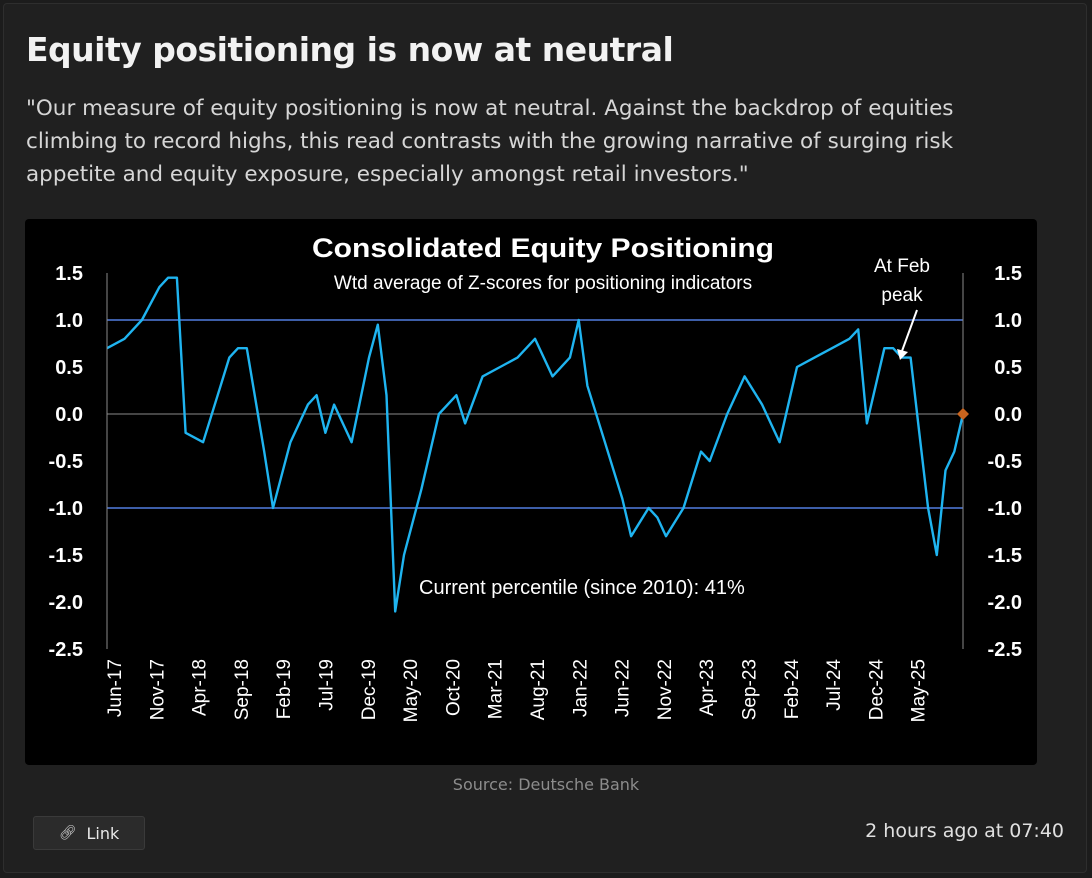  I want to click on link-icon: 🔗︎, so click(67, 833).